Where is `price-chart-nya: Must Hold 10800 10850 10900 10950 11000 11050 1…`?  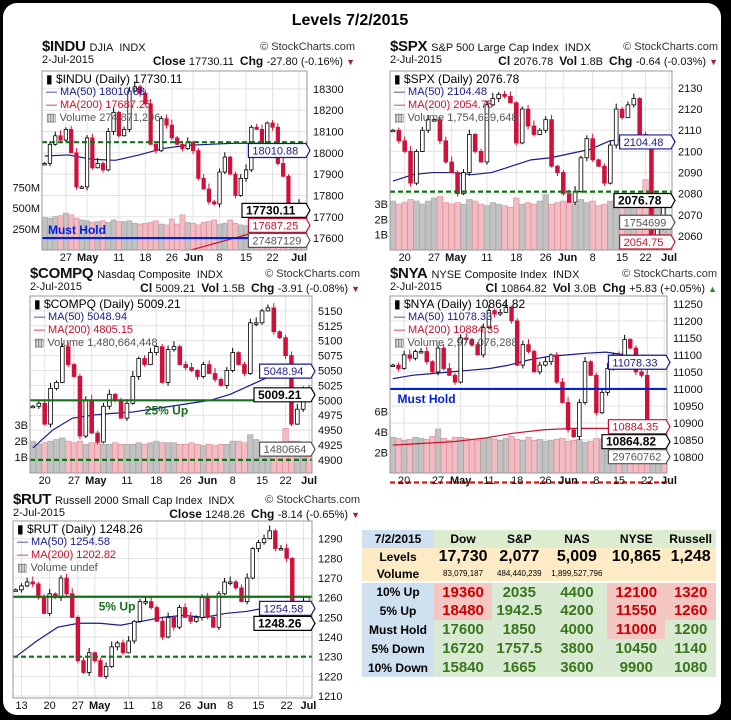 price-chart-nya: Must Hold 10800 10850 10900 10950 11000 11050 1… is located at coordinates (539, 391).